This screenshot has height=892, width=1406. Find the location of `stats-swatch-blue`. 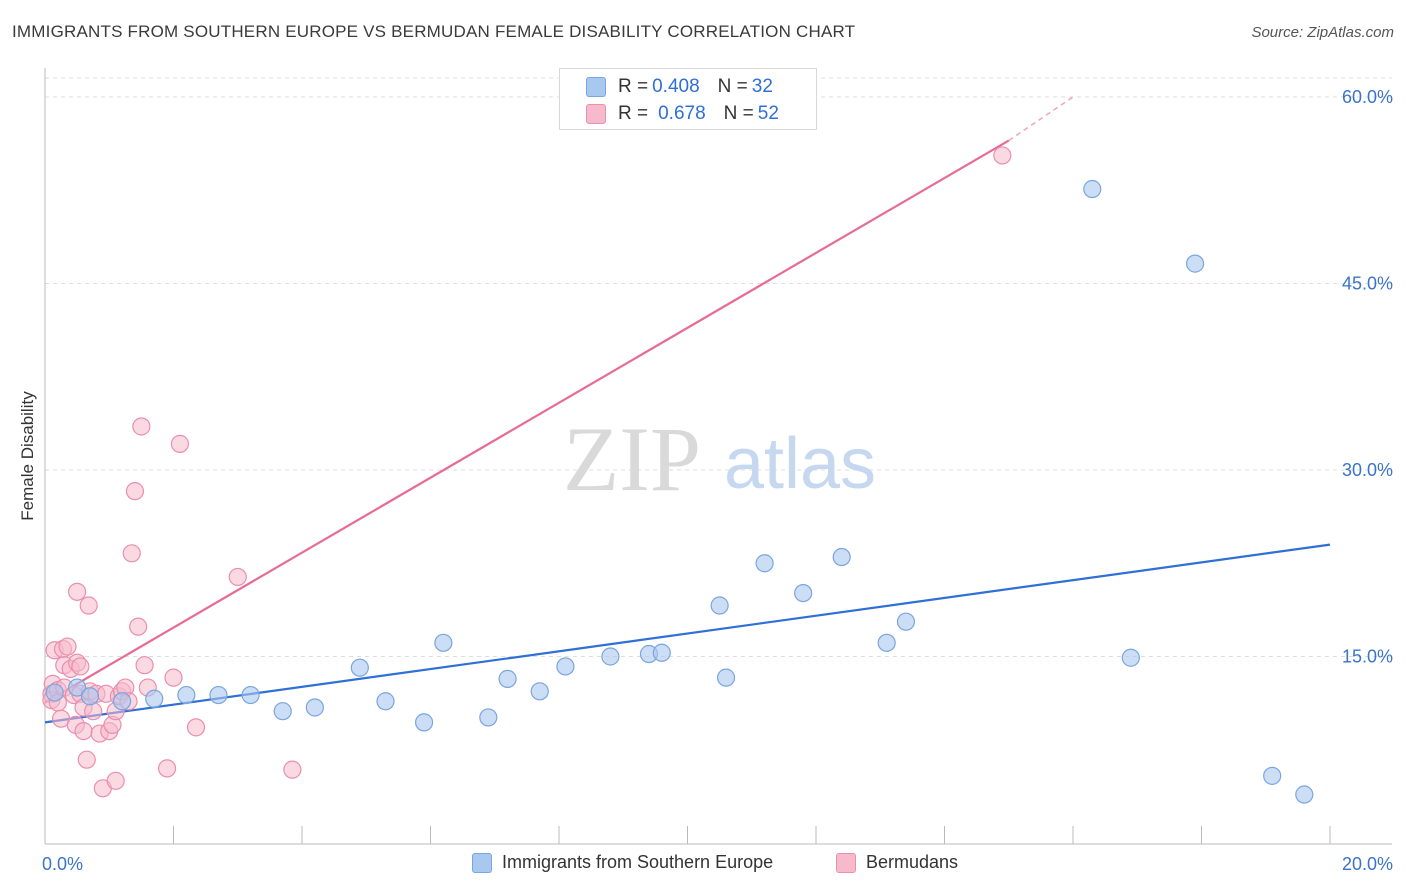

stats-swatch-blue is located at coordinates (596, 87).